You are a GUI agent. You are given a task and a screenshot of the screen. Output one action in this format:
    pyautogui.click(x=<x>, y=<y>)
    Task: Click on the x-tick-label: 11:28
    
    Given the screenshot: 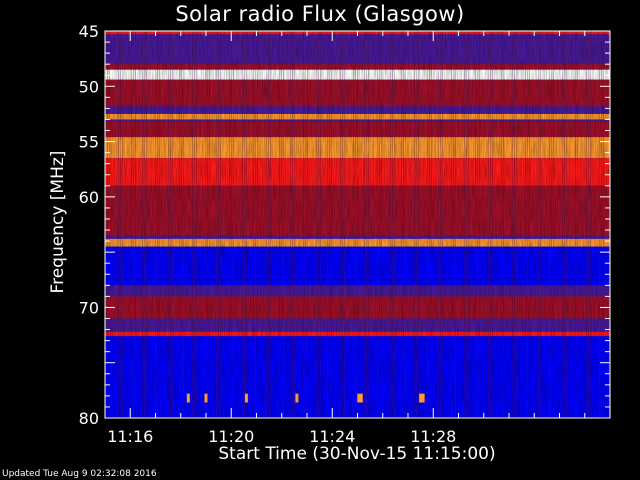 What is the action you would take?
    pyautogui.click(x=433, y=436)
    